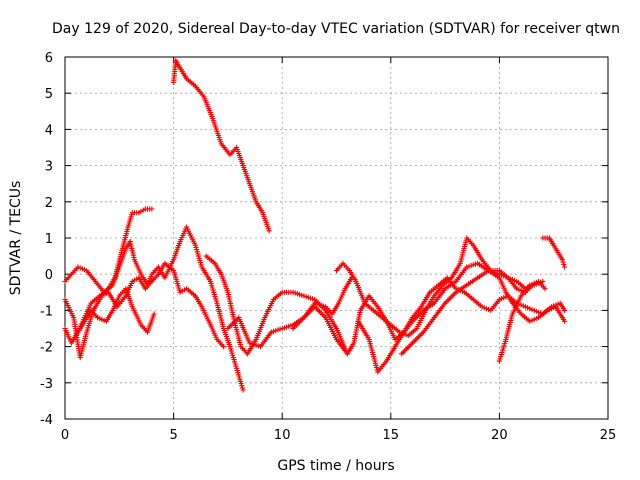 The image size is (640, 480). Describe the element at coordinates (499, 435) in the screenshot. I see `x-tick-label: 20` at that location.